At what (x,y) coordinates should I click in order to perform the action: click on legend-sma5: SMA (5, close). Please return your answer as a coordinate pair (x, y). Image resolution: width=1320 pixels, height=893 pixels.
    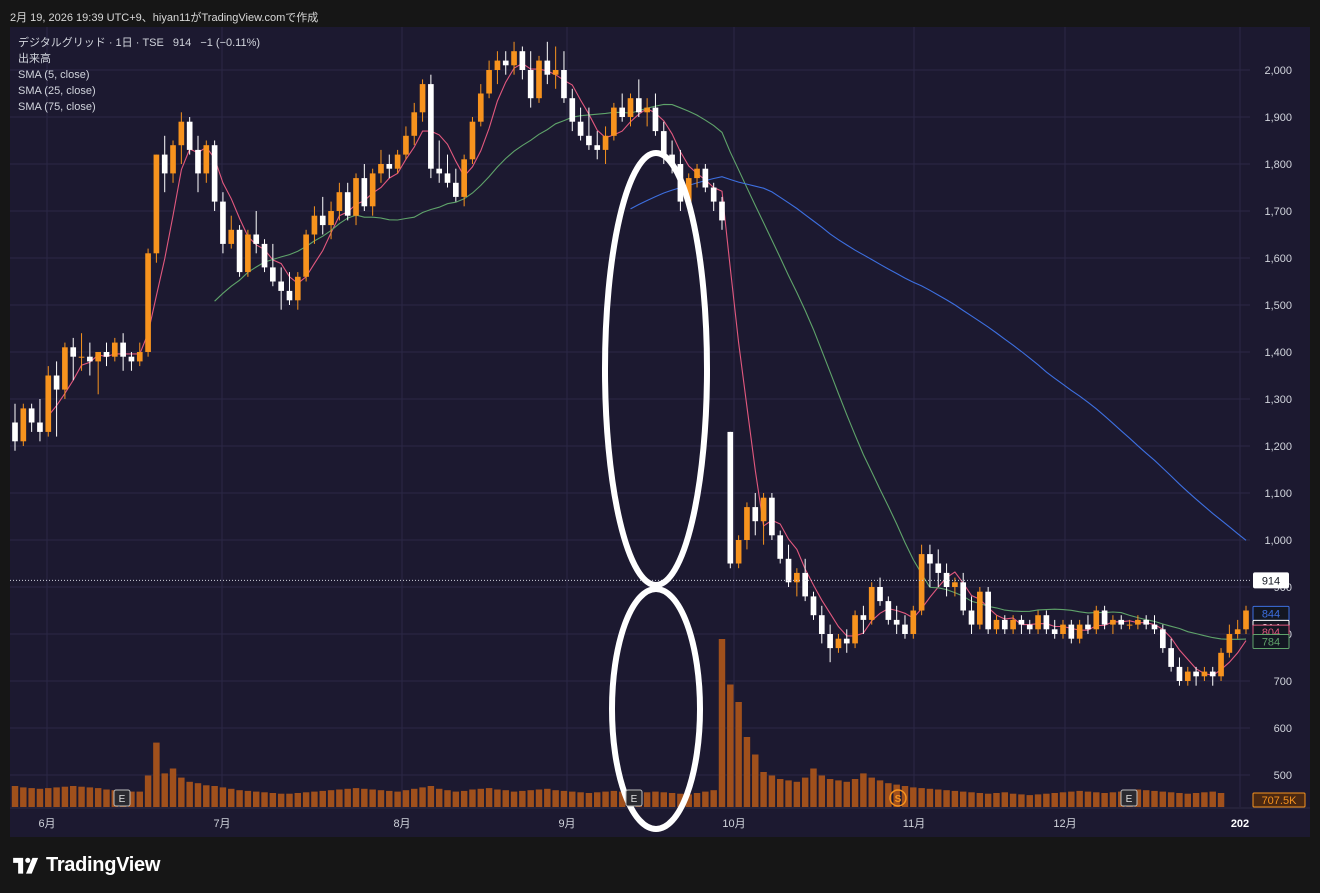
    Looking at the image, I should click on (54, 75).